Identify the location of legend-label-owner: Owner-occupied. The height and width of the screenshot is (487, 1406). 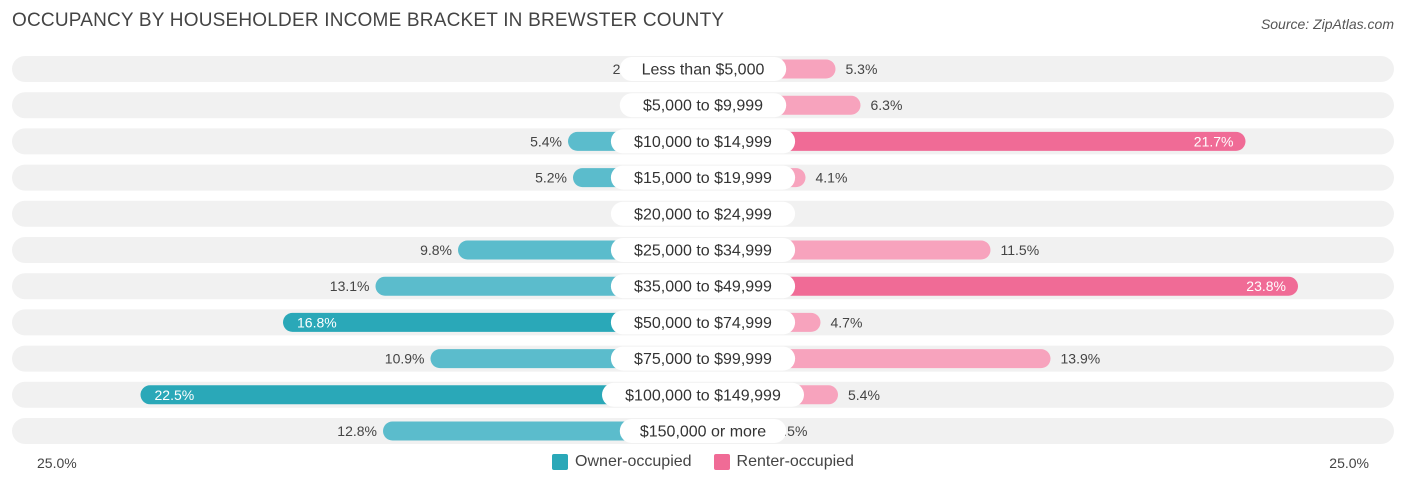
(633, 461).